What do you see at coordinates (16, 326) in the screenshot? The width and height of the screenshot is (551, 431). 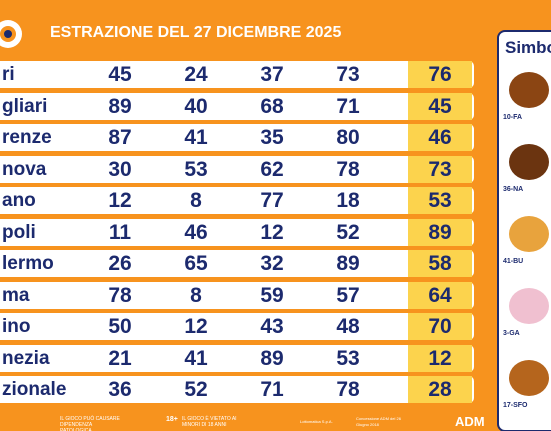 I see `city: ino` at bounding box center [16, 326].